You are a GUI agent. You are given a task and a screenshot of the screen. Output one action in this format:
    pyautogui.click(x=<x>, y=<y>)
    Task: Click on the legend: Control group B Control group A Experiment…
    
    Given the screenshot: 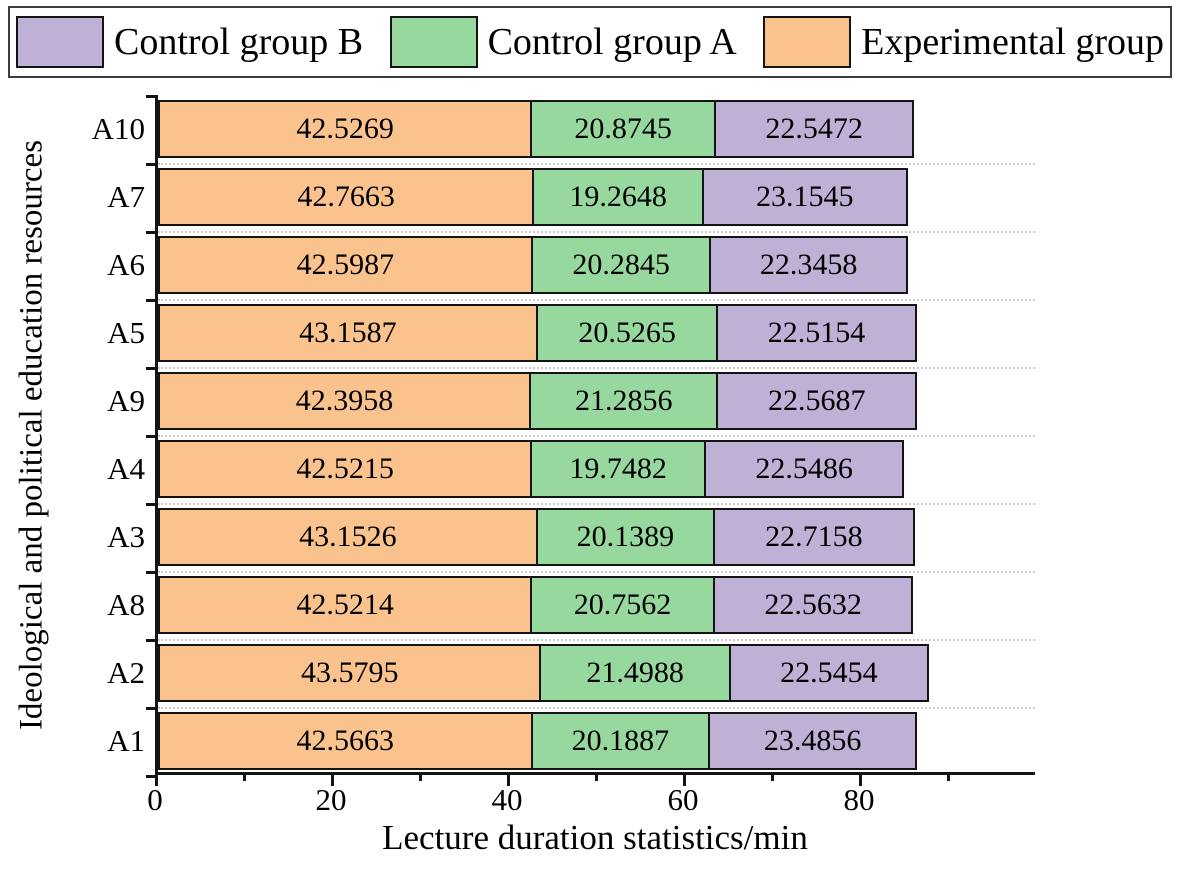 What is the action you would take?
    pyautogui.click(x=590, y=42)
    